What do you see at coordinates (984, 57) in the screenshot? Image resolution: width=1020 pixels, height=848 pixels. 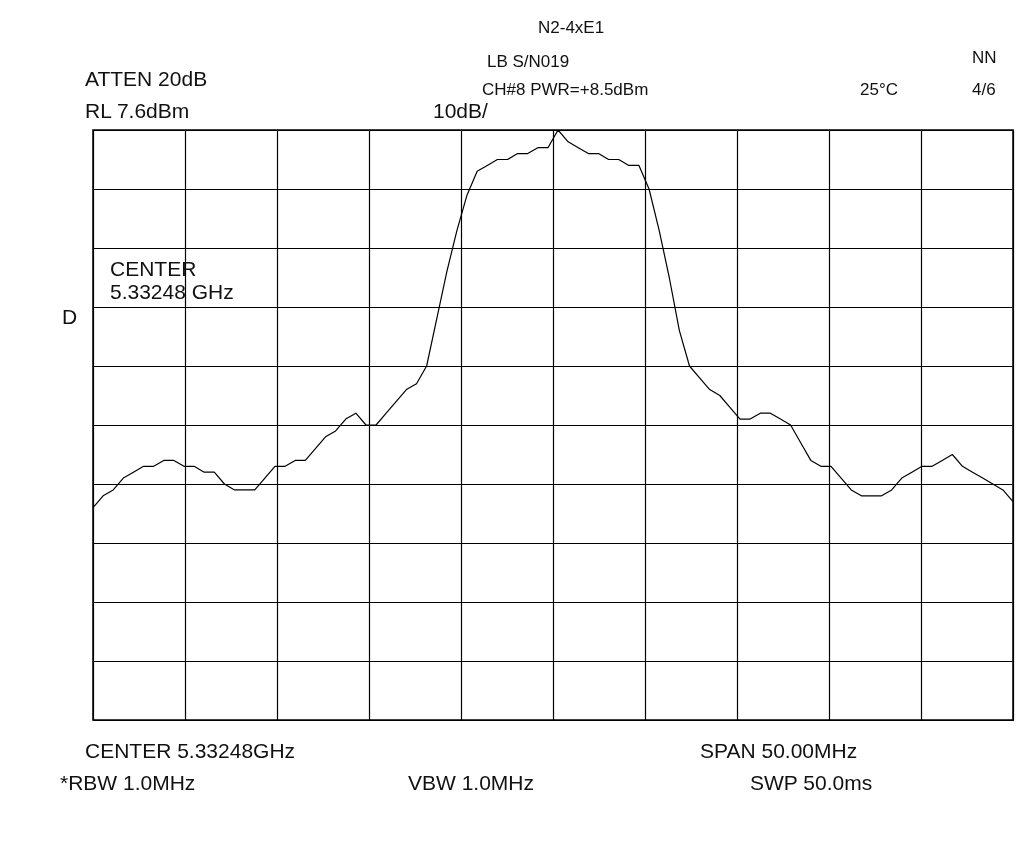 I see `text: NN` at bounding box center [984, 57].